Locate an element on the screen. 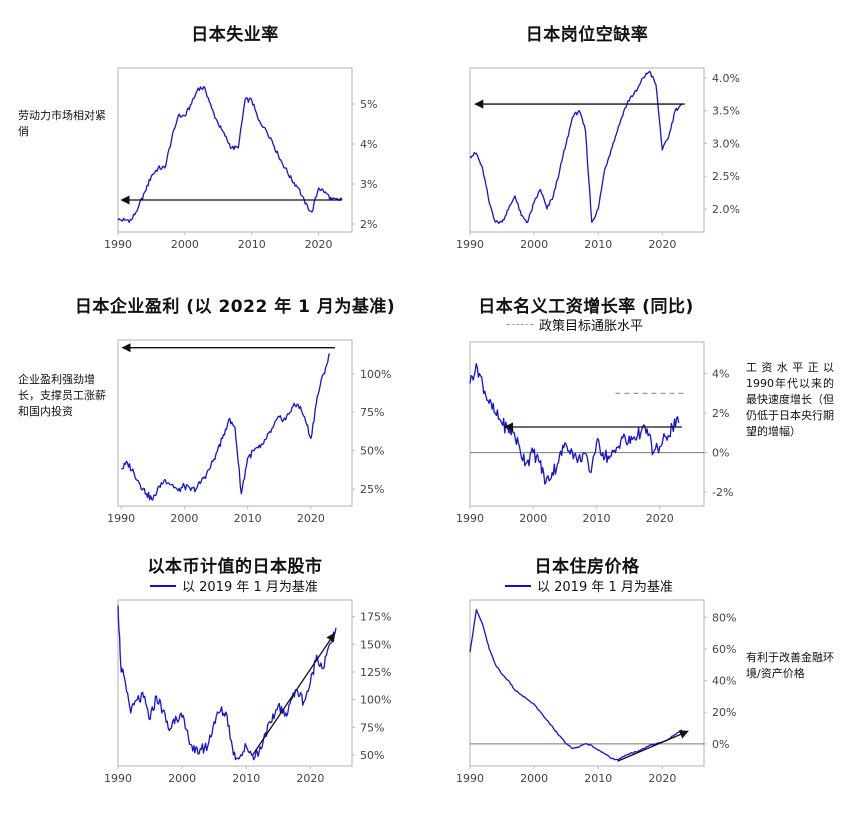  chart-title-nominal-wages: 日本名义工资增长率 (同比) is located at coordinates (586, 307).